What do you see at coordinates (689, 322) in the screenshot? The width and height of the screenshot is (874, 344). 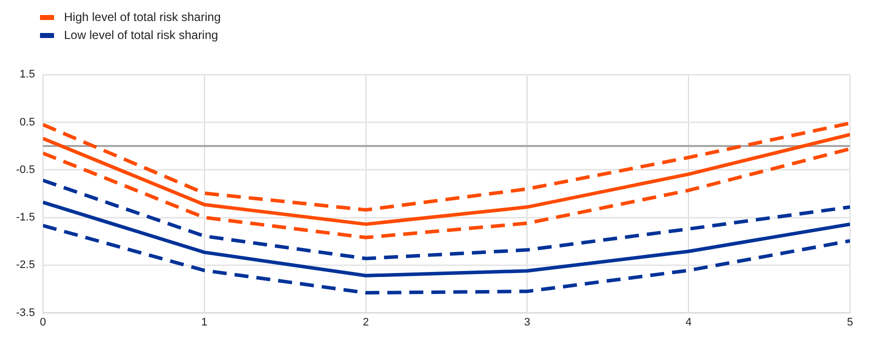 I see `x-tick-label: 4` at bounding box center [689, 322].